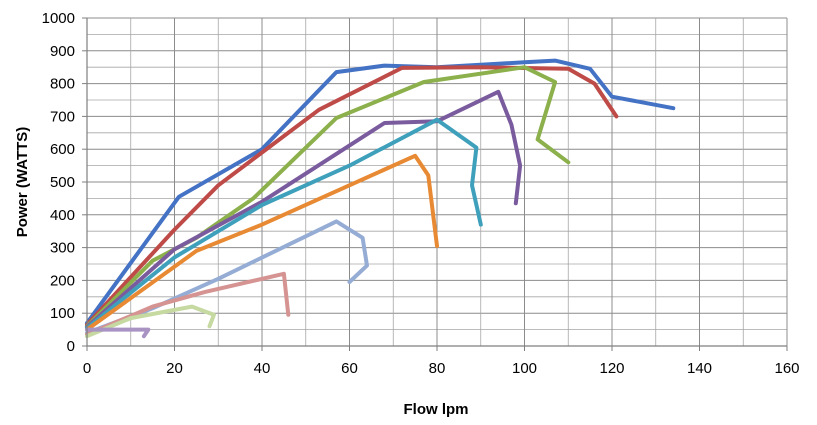 This screenshot has width=817, height=425. I want to click on y-tick-label: 200, so click(62, 280).